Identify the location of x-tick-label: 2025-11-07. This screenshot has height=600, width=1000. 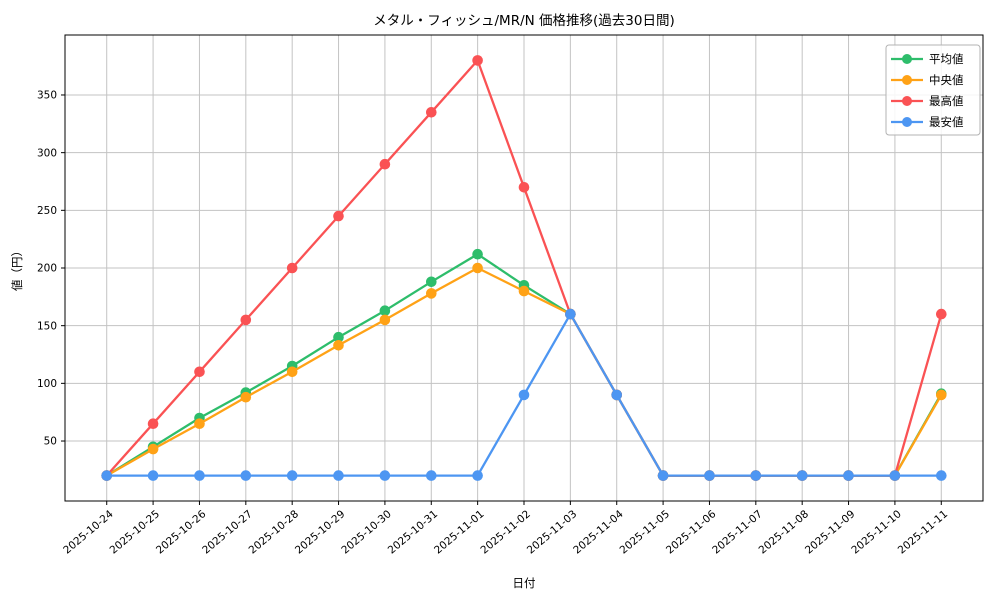
(737, 532).